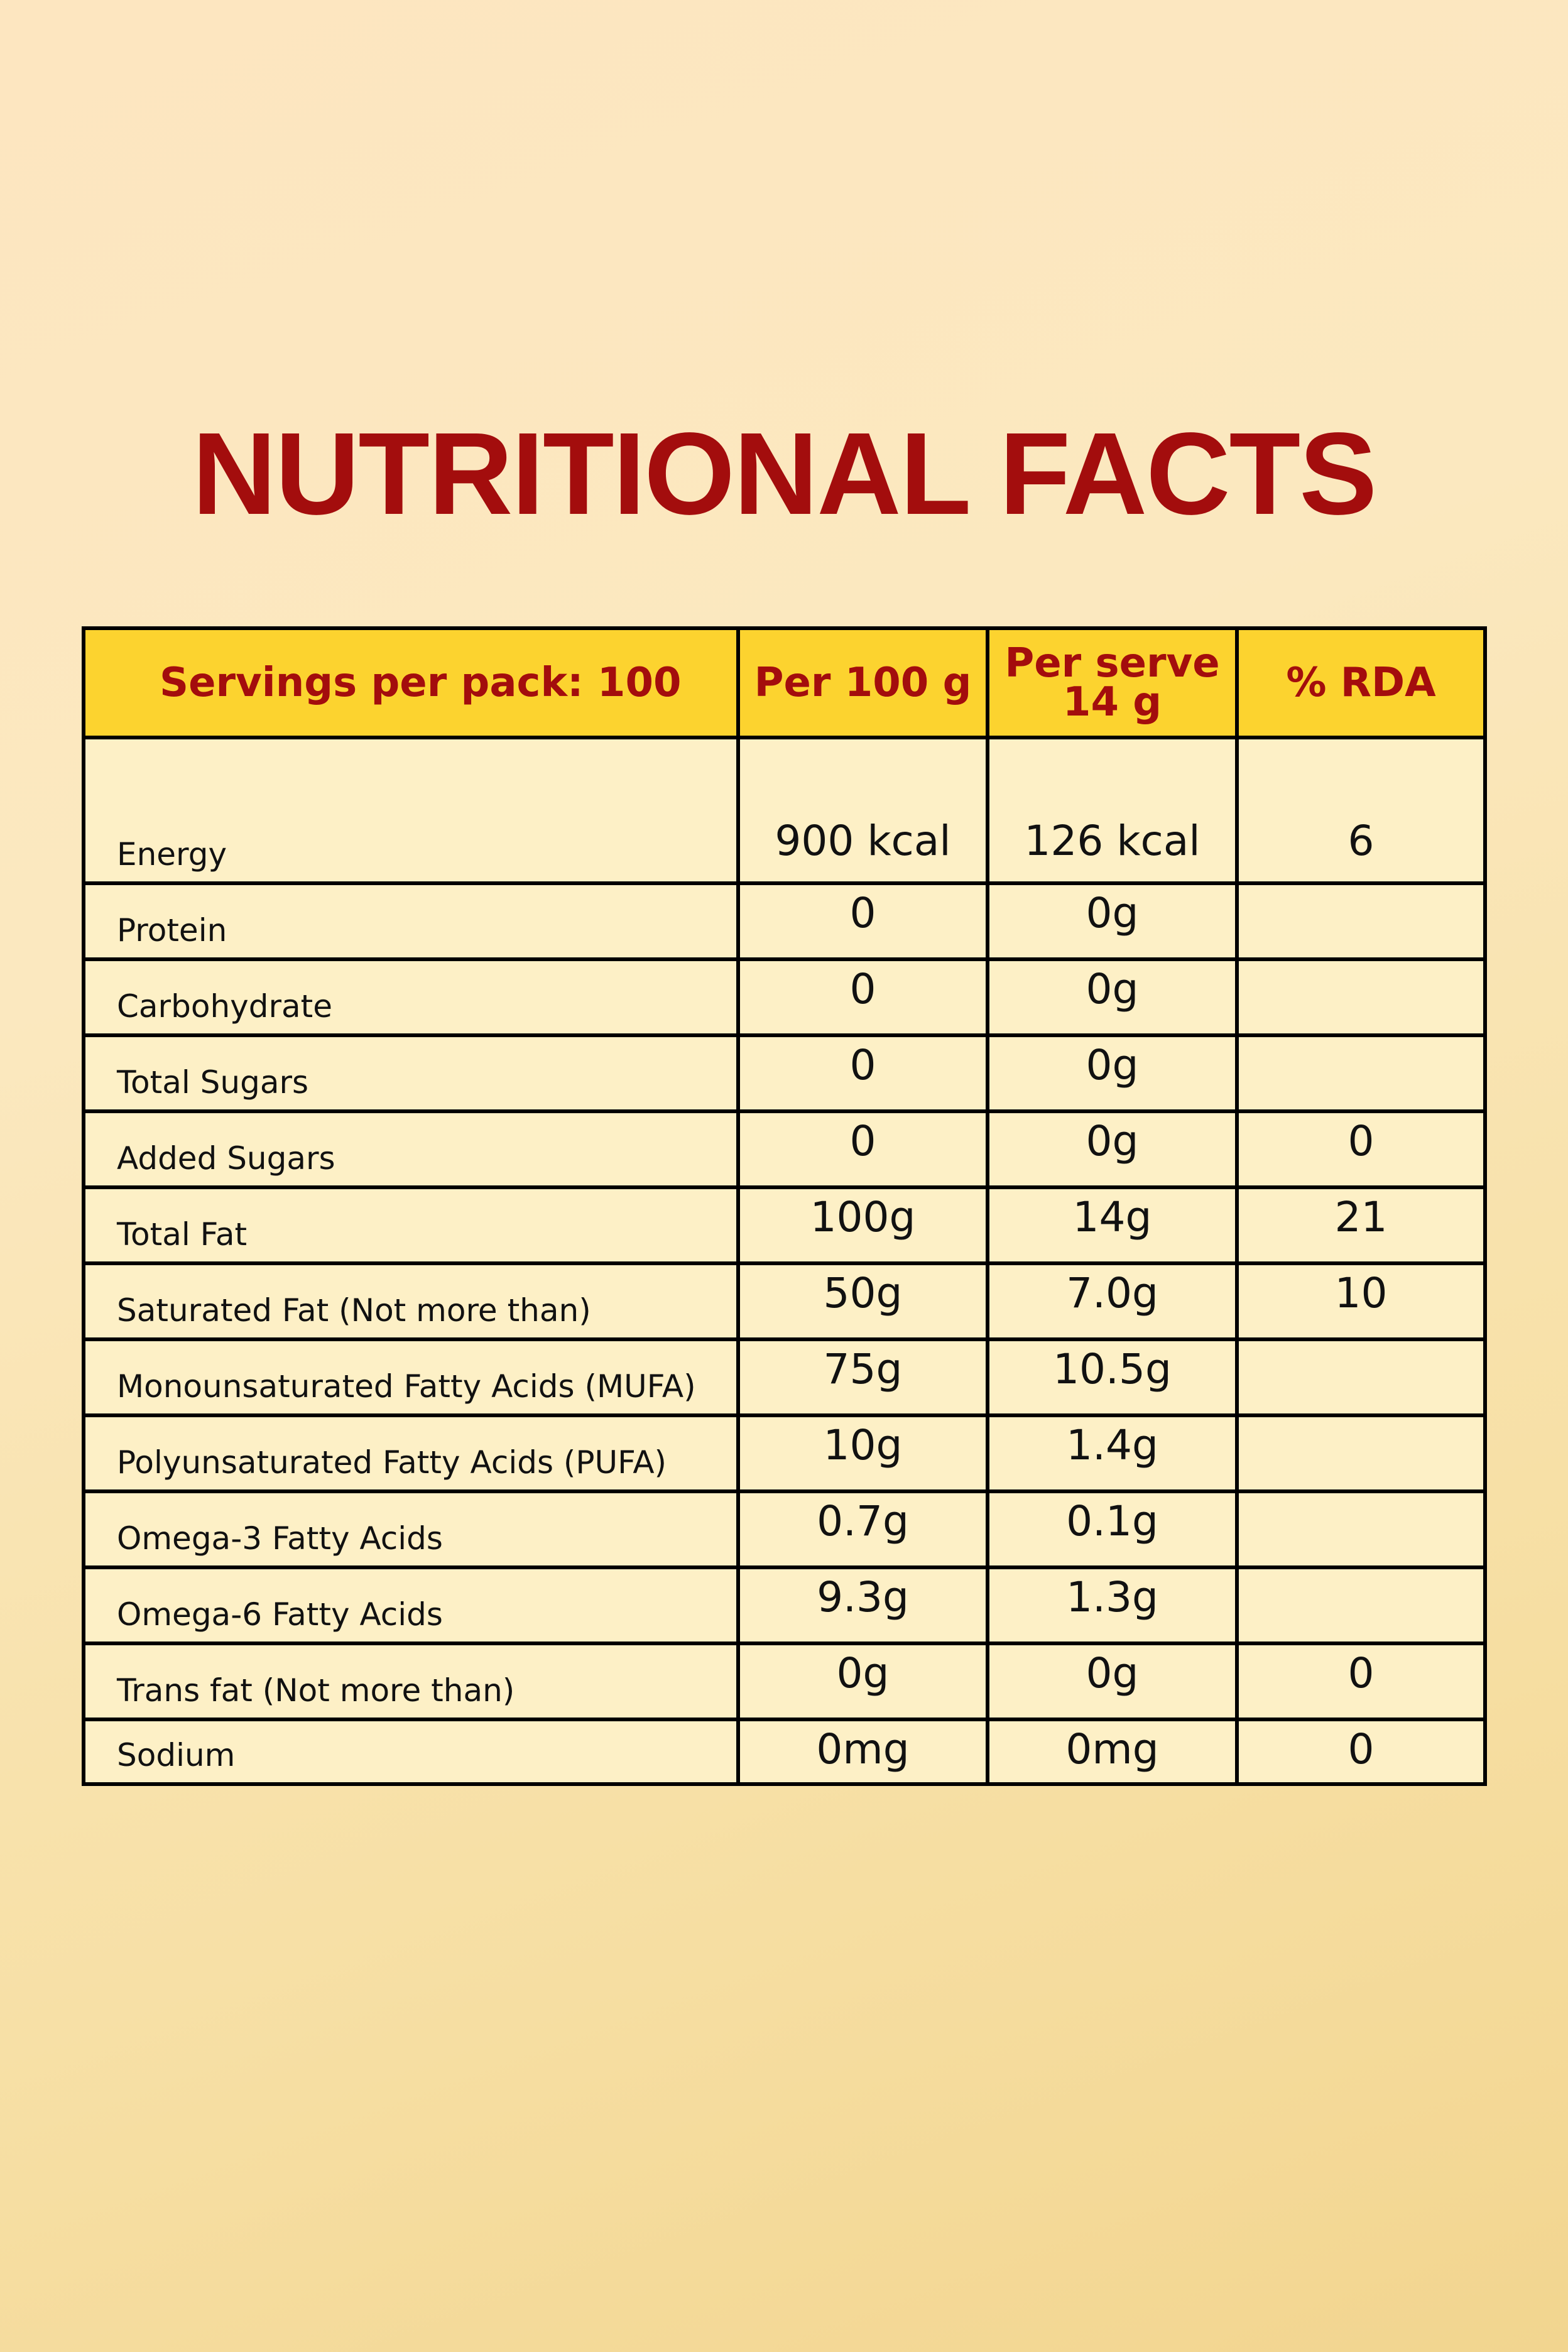  Describe the element at coordinates (784, 1607) in the screenshot. I see `table-row: Omega-6 Fatty Acids 9.3g 1.3g` at that location.